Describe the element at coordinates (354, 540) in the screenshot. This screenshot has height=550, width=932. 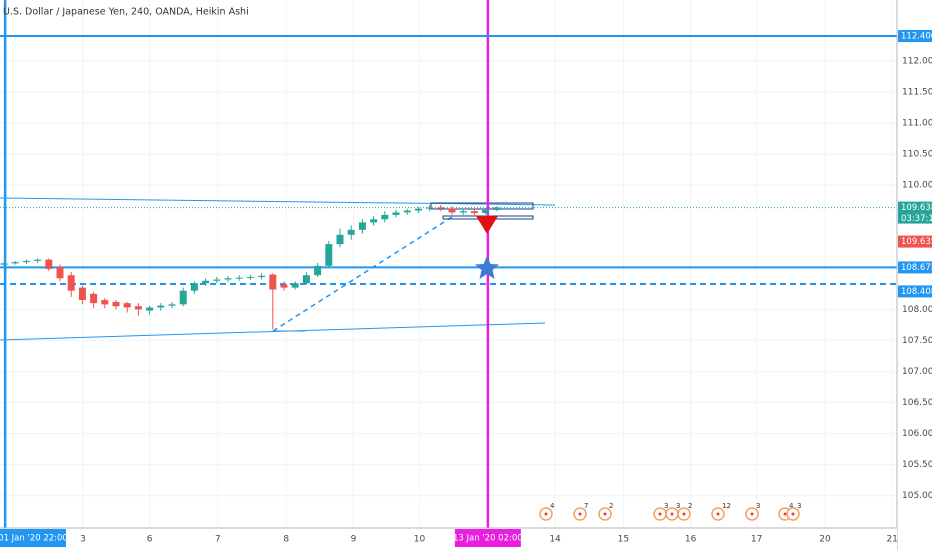
I see `x-tick-label: 9` at that location.